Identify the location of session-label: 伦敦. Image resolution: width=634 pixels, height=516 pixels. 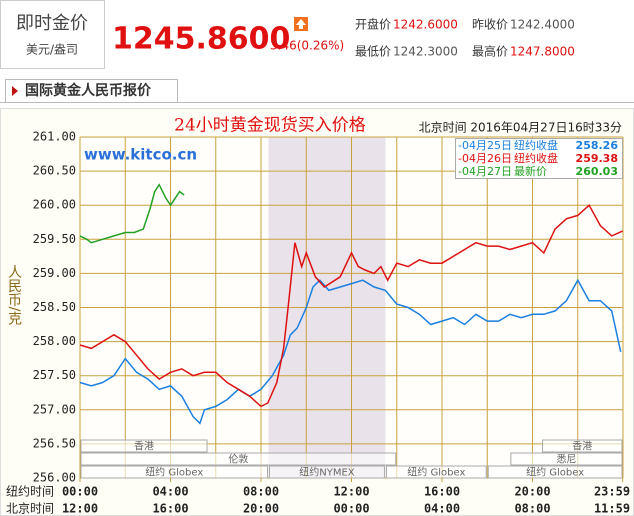
(238, 459).